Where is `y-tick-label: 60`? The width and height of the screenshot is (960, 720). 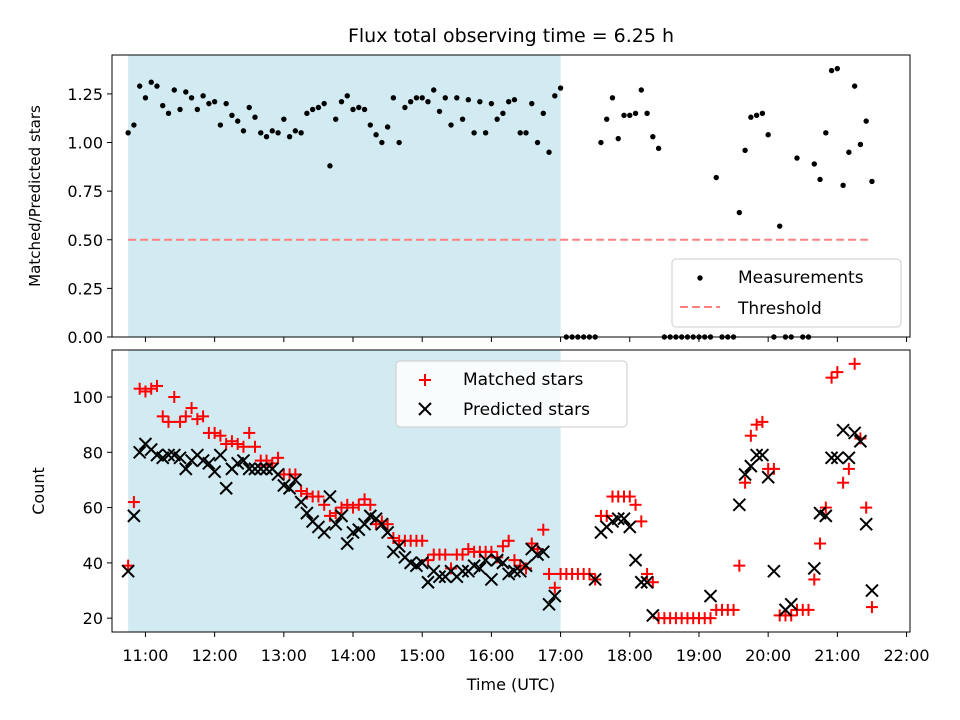 y-tick-label: 60 is located at coordinates (93, 508).